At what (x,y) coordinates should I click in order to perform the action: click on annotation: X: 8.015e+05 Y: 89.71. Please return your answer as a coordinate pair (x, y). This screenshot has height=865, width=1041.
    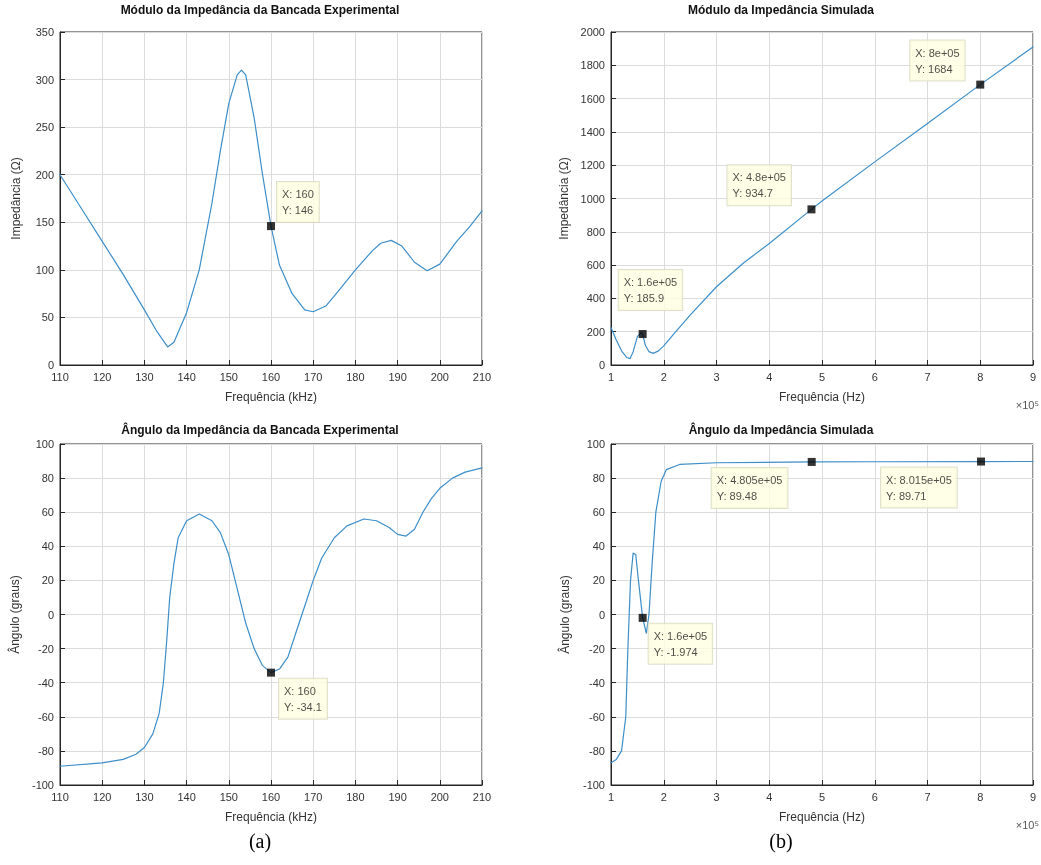
    Looking at the image, I should click on (919, 487).